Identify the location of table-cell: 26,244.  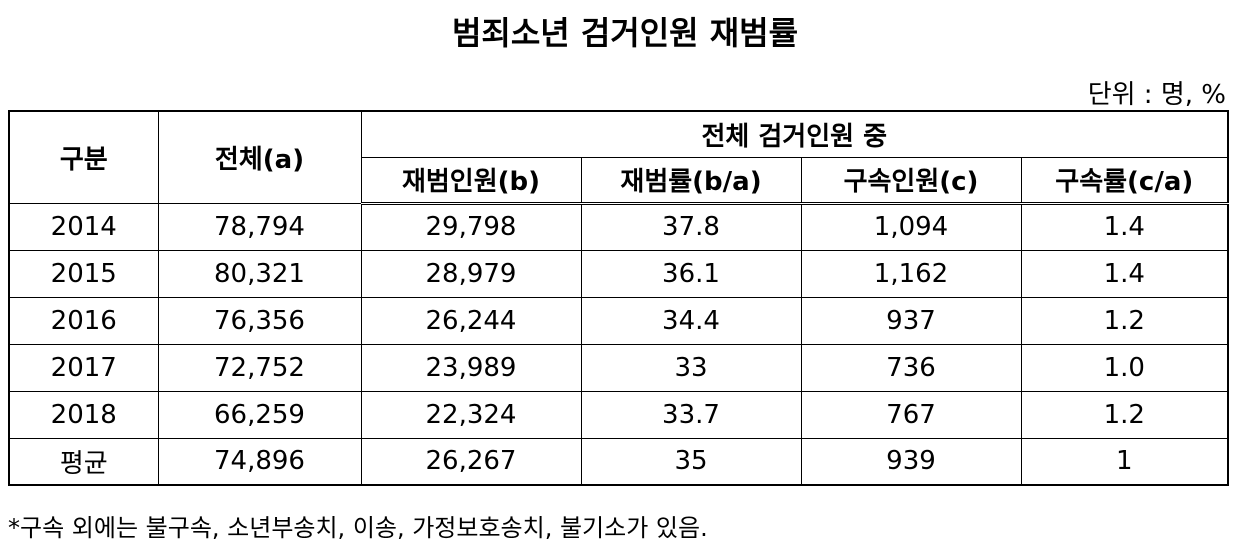
(471, 320).